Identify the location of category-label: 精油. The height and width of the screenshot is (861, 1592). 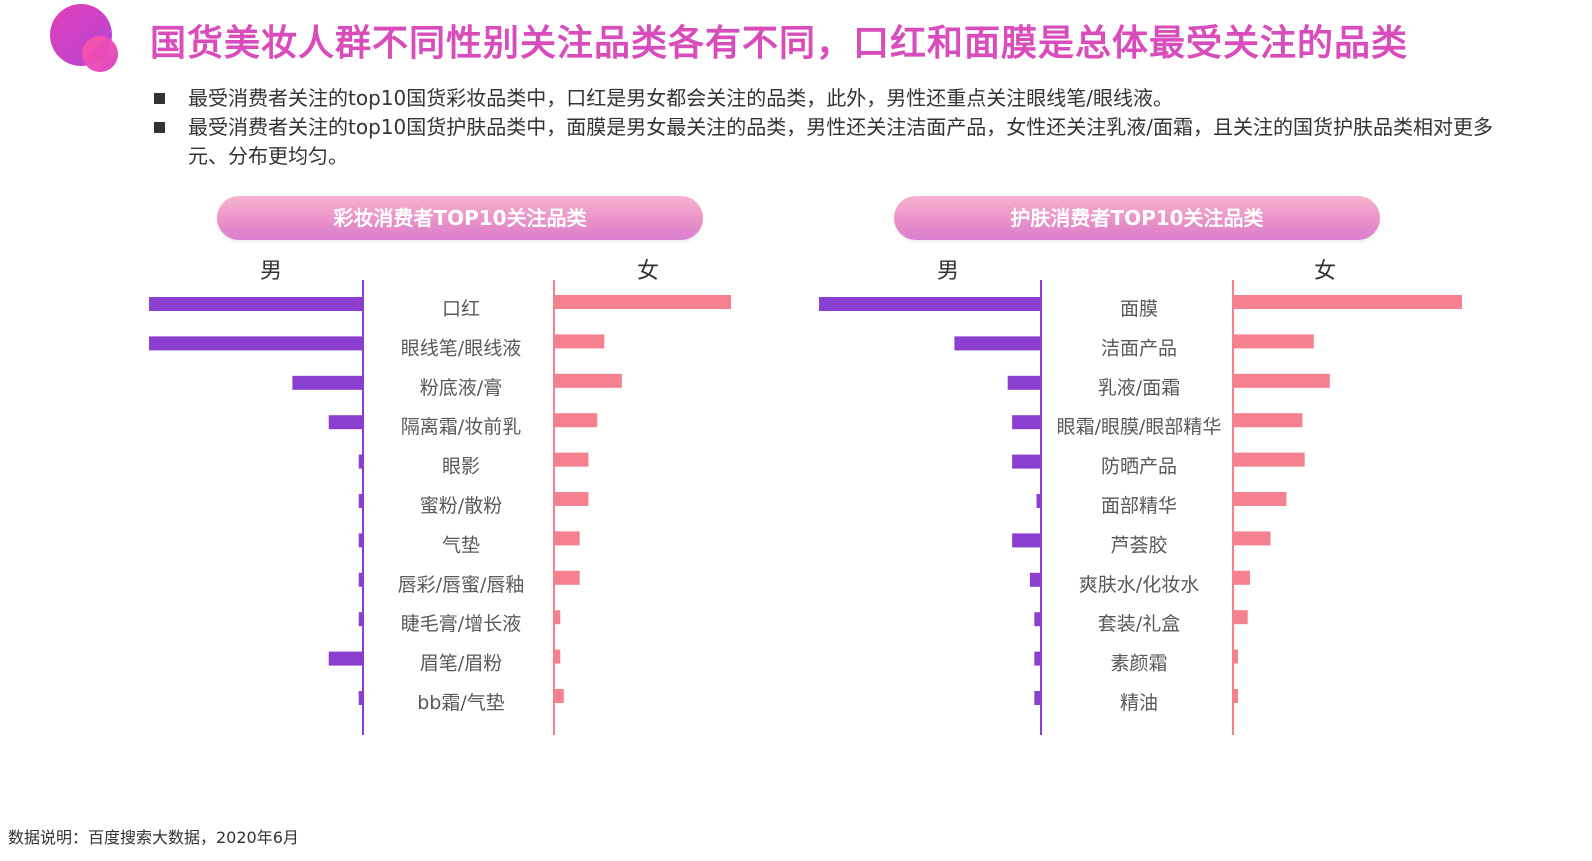
(1139, 703).